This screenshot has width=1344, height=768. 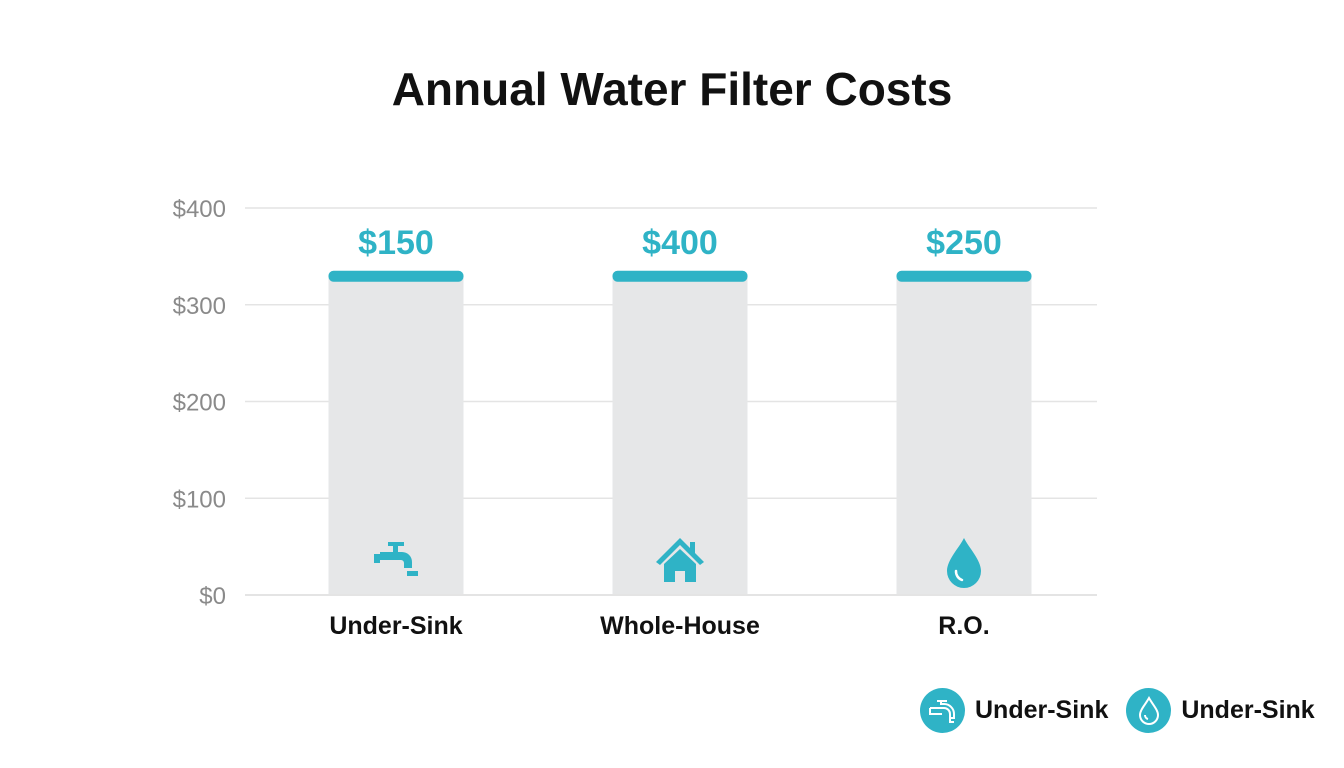 What do you see at coordinates (680, 560) in the screenshot?
I see `house-icon` at bounding box center [680, 560].